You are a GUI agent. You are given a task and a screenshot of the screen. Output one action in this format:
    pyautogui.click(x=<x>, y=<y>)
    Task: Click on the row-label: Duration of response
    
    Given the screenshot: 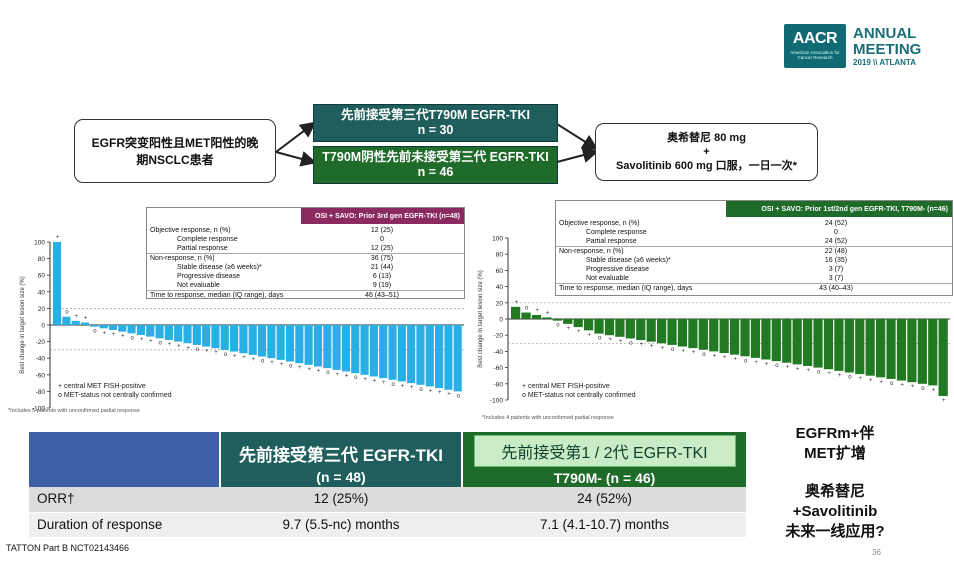 What is the action you would take?
    pyautogui.click(x=100, y=524)
    